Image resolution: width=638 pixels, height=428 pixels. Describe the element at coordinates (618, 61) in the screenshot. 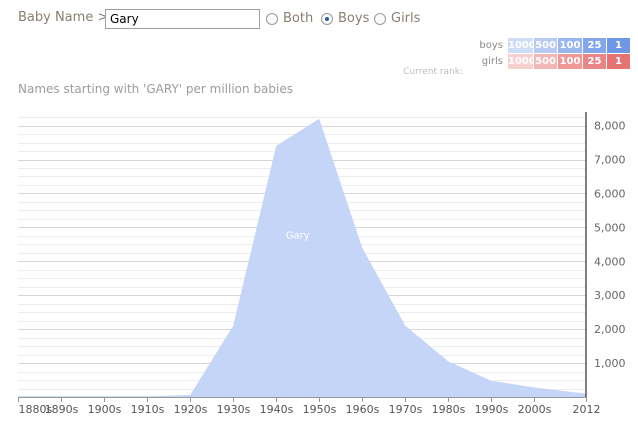

I see `rank-girls-1: 1` at that location.